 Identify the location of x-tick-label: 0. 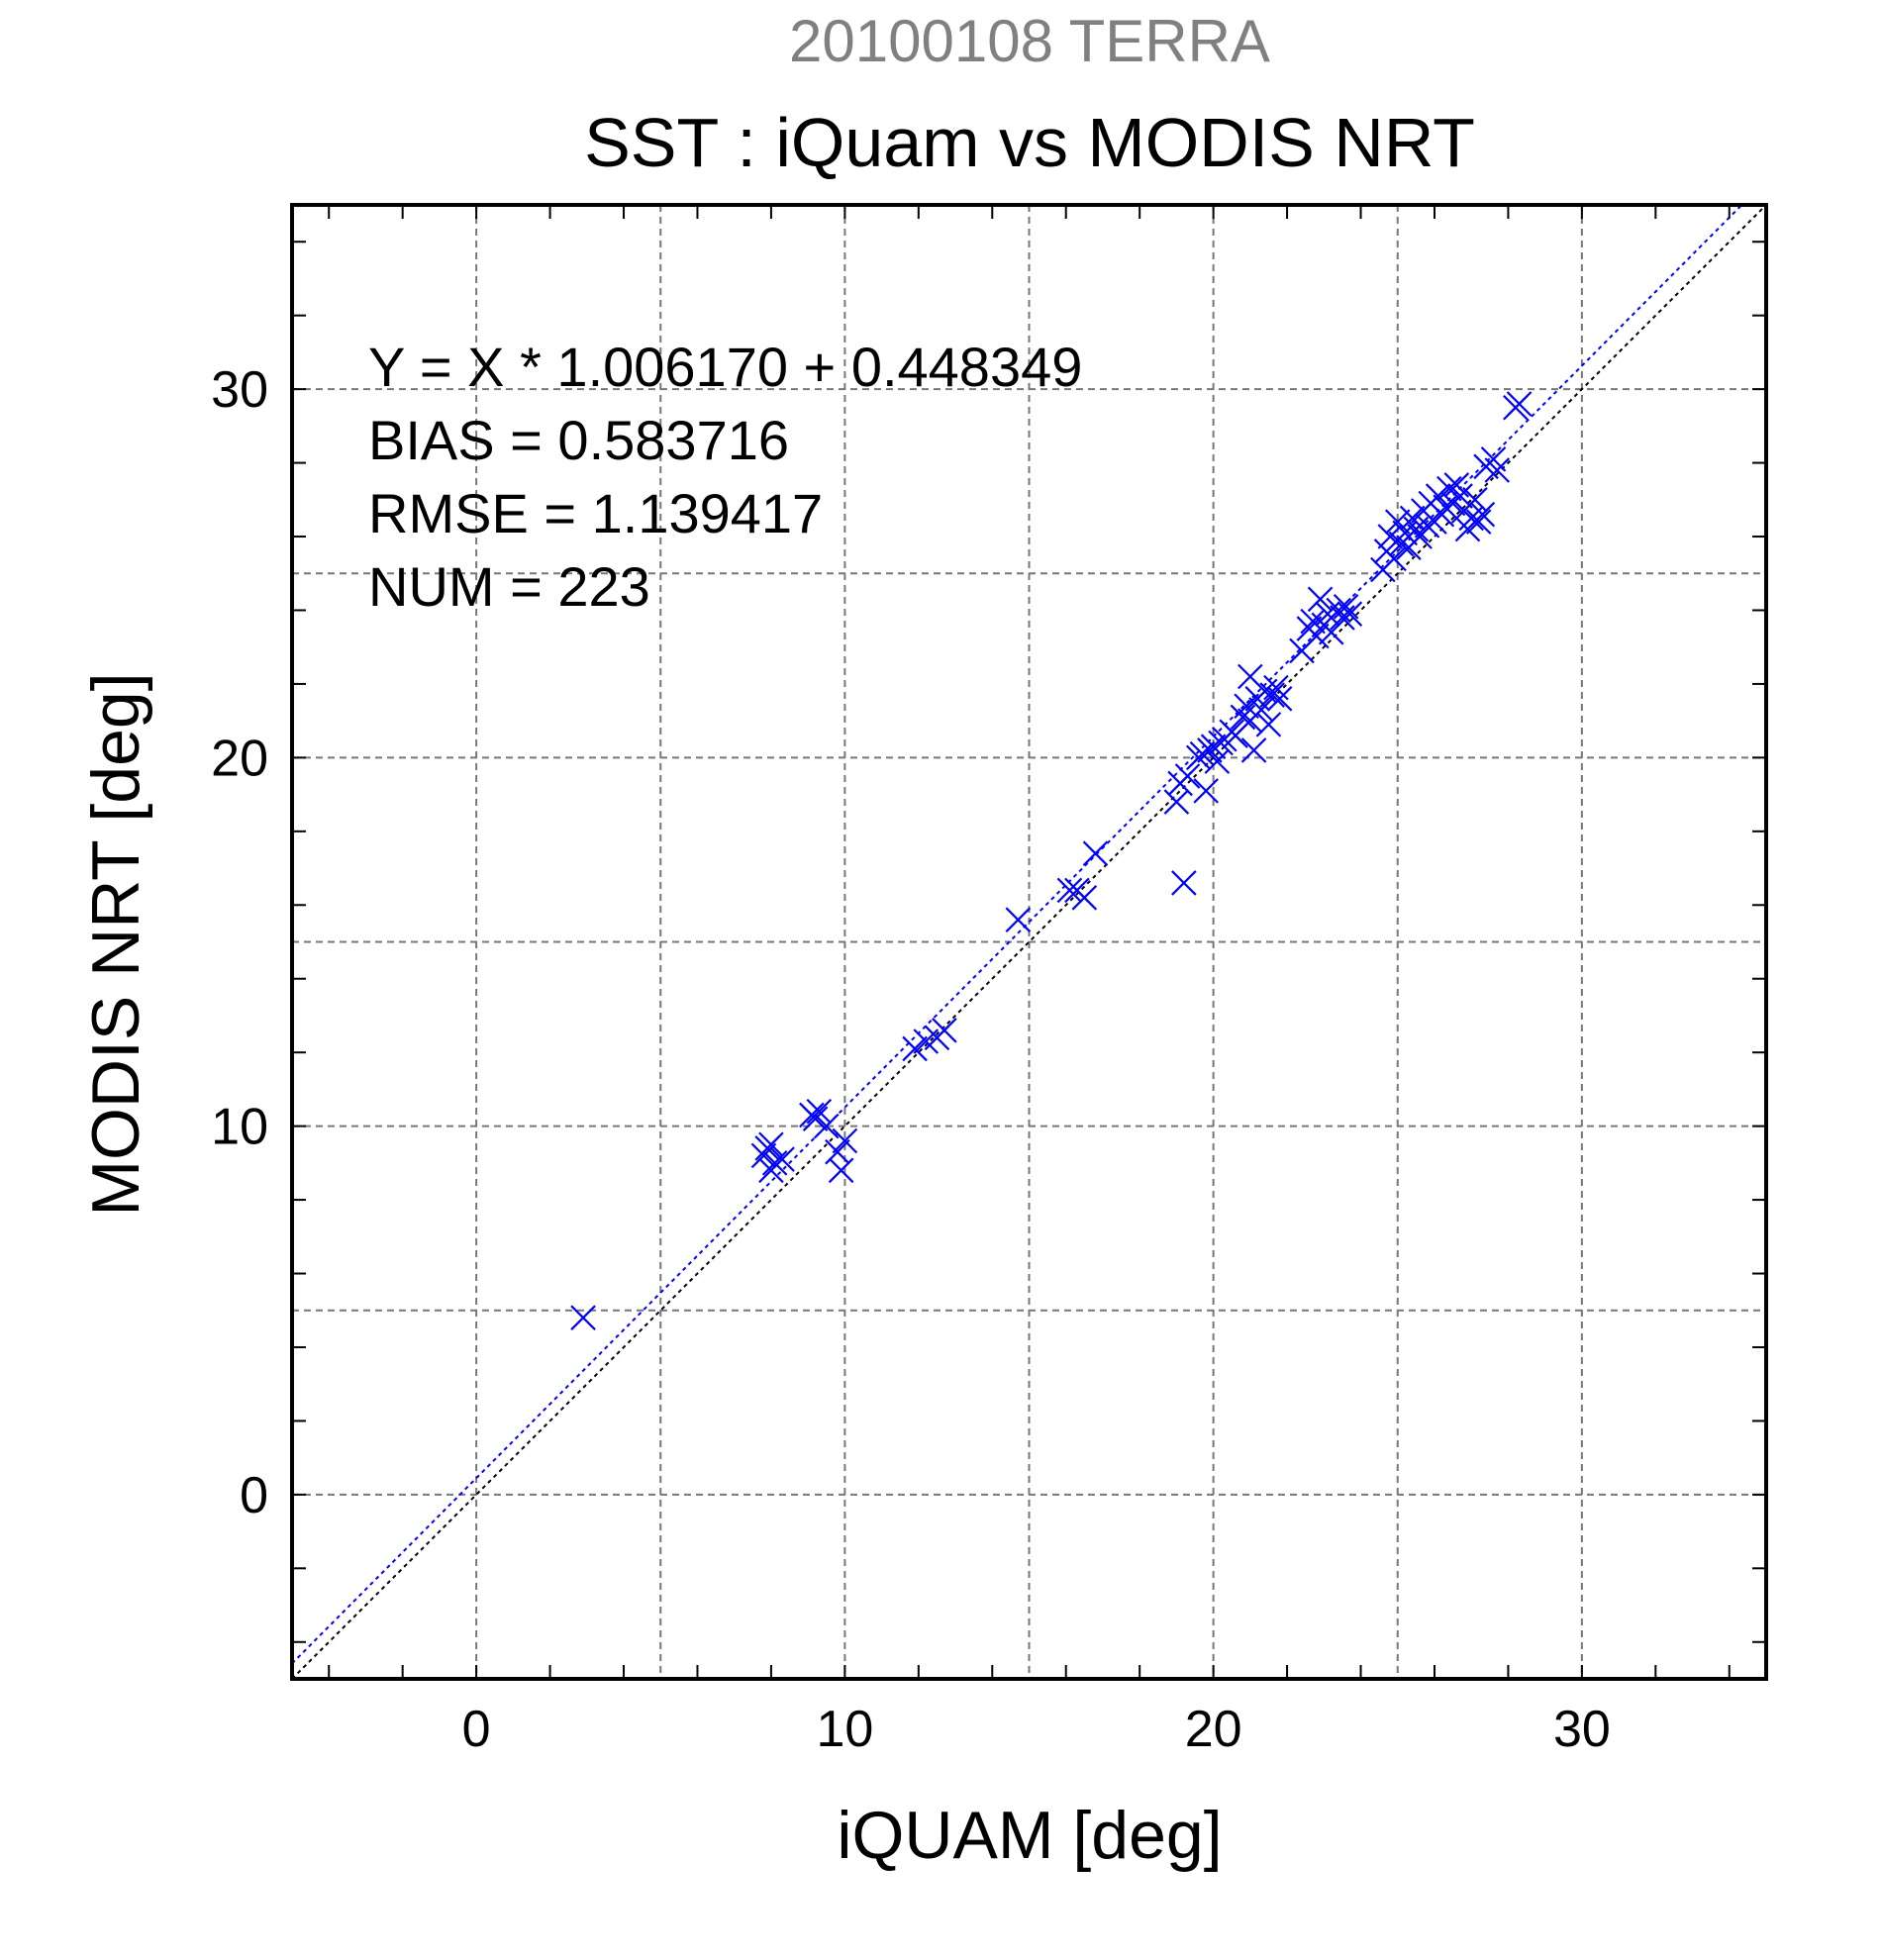
(477, 1729).